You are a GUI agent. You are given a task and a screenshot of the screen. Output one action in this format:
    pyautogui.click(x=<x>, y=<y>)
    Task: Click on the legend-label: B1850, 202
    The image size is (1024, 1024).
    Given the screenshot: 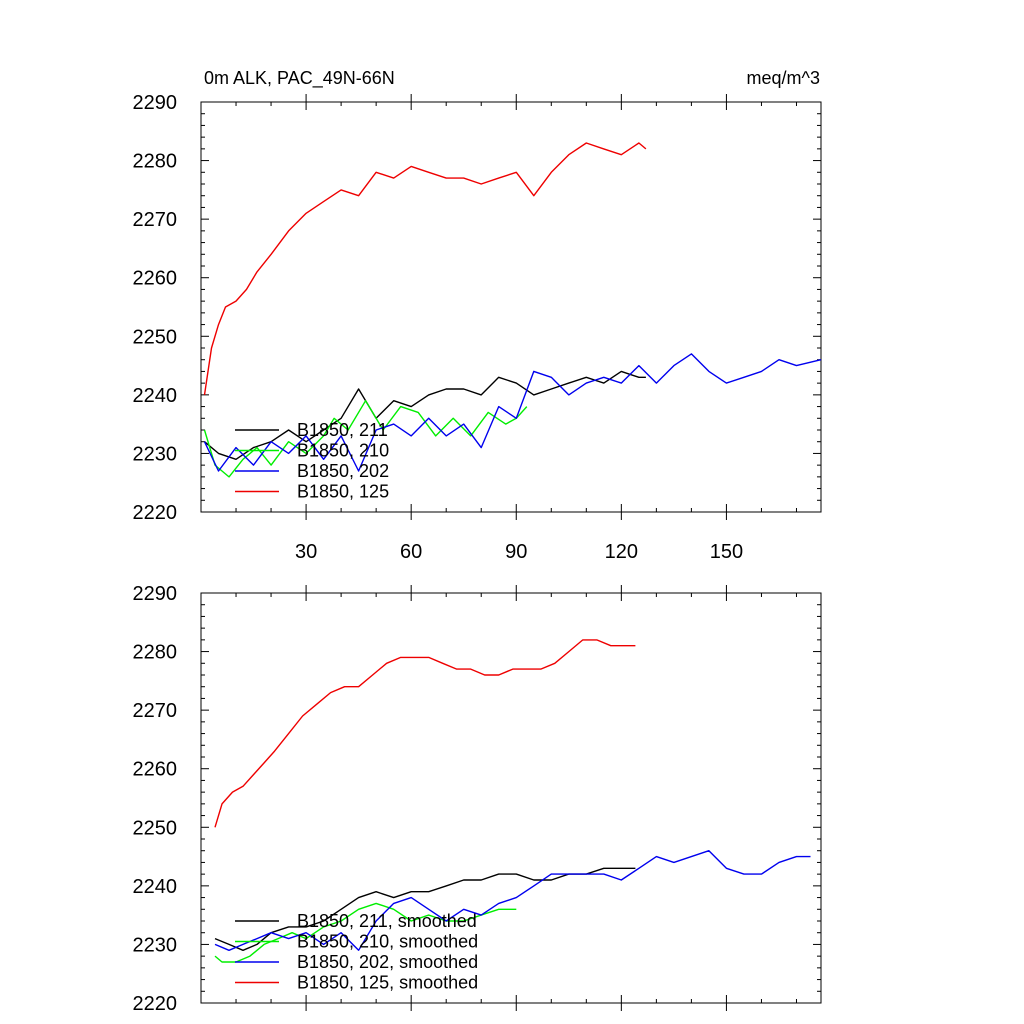 What is the action you would take?
    pyautogui.click(x=343, y=471)
    